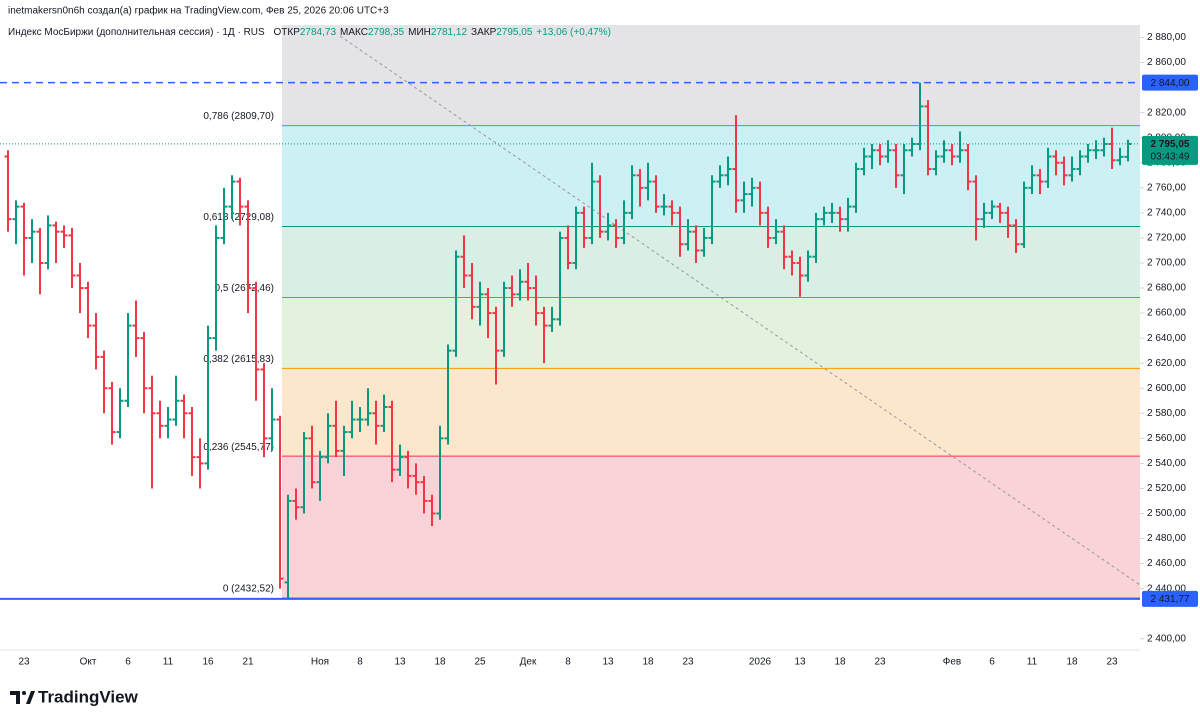 This screenshot has height=721, width=1200. I want to click on y-tick-label: 2 860,00, so click(1166, 62).